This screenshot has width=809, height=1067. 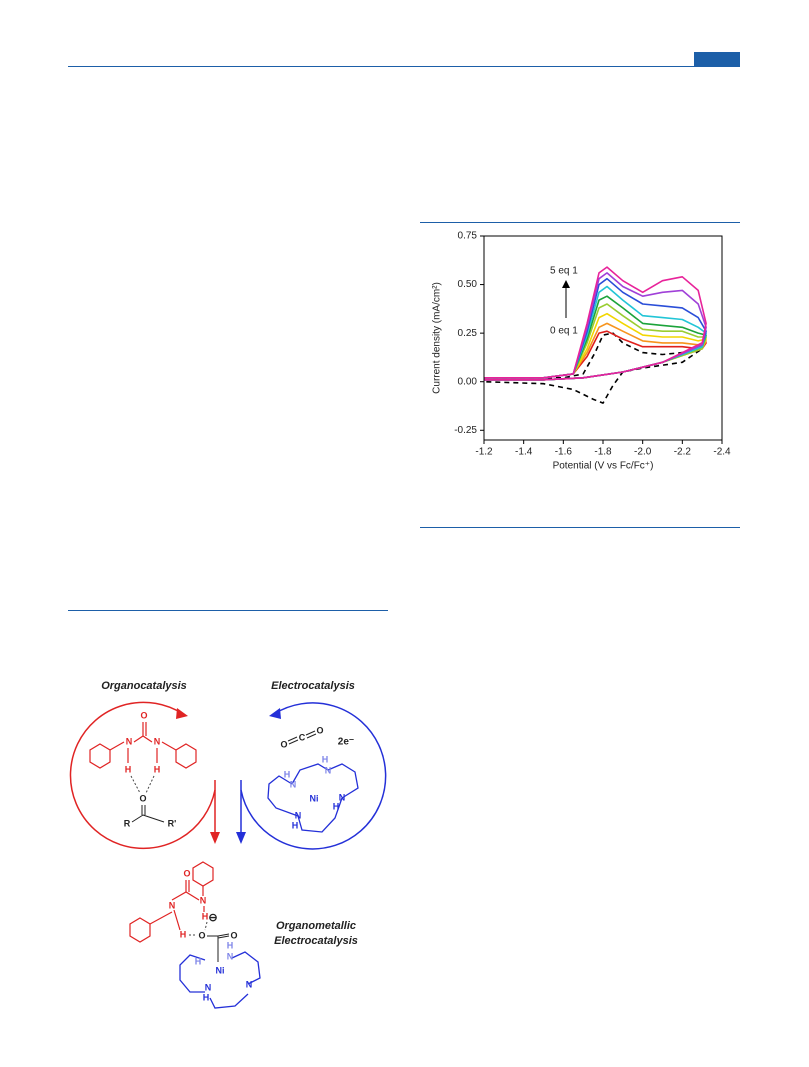 What do you see at coordinates (468, 381) in the screenshot?
I see `y-tick-label: 0.00` at bounding box center [468, 381].